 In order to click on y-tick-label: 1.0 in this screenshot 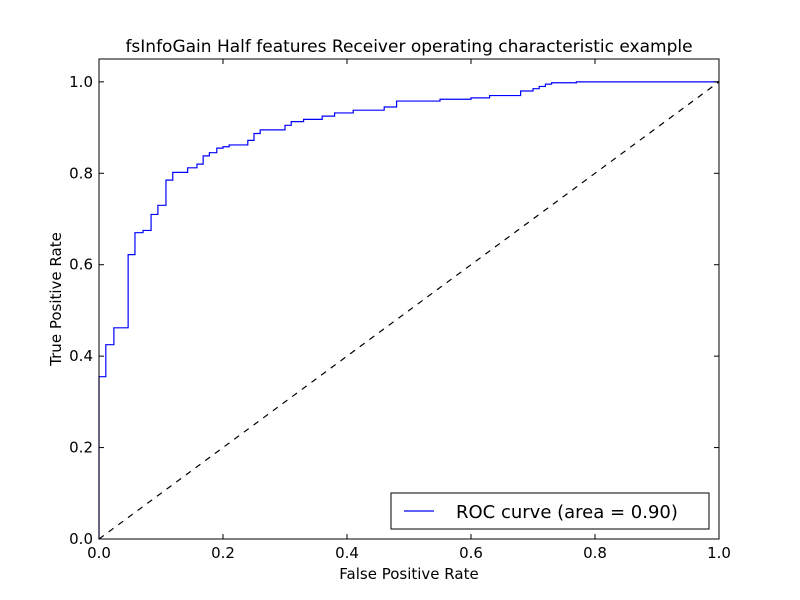, I will do `click(81, 82)`.